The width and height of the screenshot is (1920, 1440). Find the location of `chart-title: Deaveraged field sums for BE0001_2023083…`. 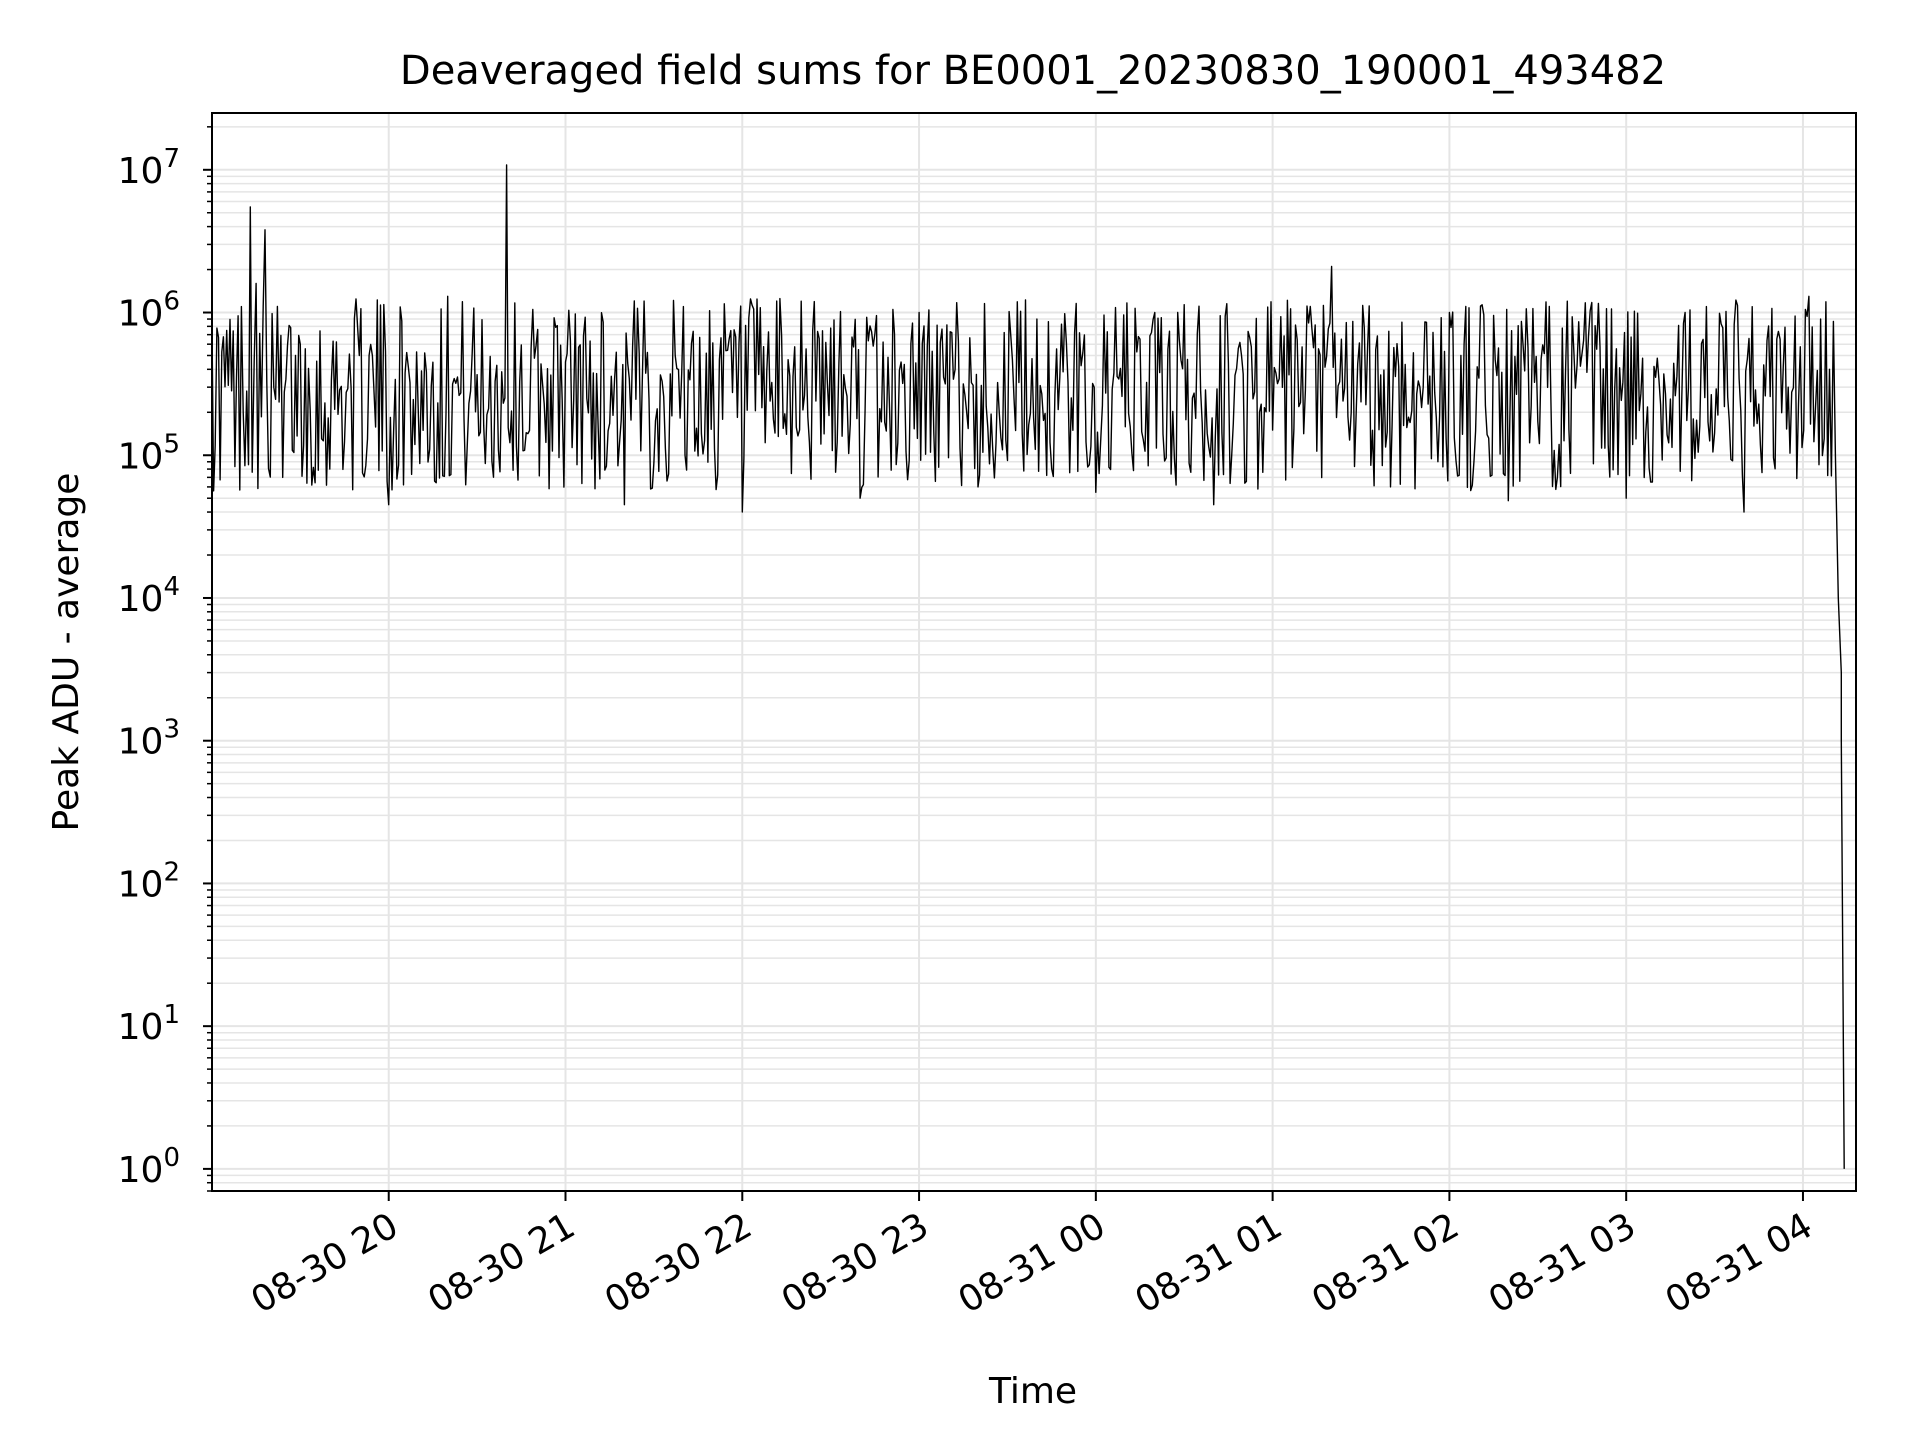

chart-title: Deaveraged field sums for BE0001_2023083… is located at coordinates (1033, 71).